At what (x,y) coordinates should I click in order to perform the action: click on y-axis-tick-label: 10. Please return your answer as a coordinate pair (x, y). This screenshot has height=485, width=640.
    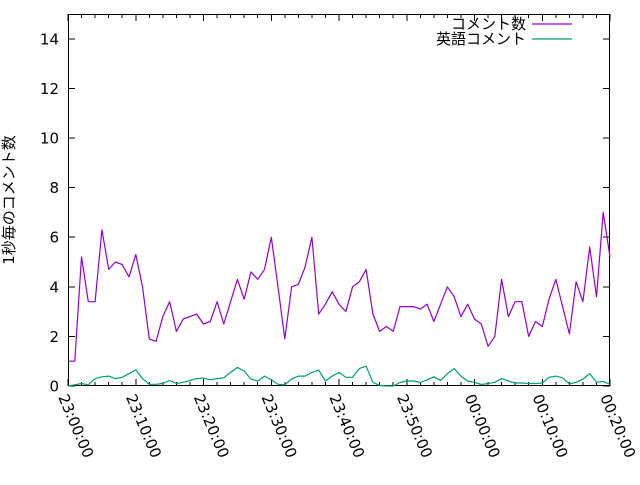
    Looking at the image, I should click on (49, 139).